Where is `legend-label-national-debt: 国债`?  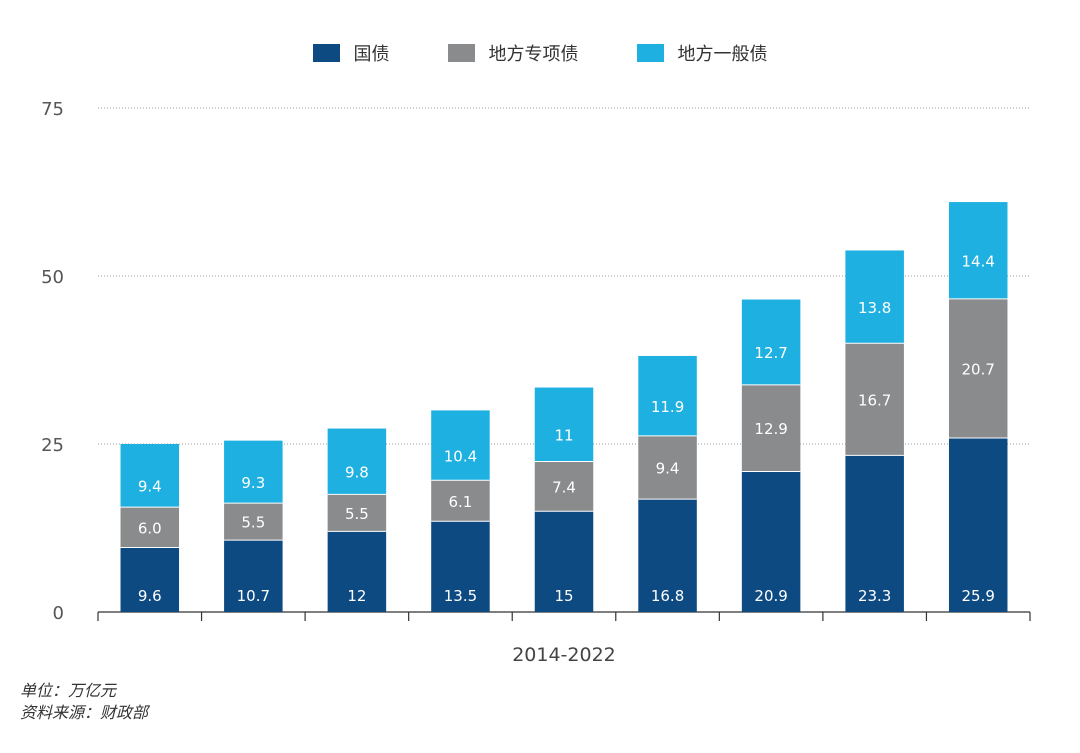
legend-label-national-debt: 国债 is located at coordinates (371, 54).